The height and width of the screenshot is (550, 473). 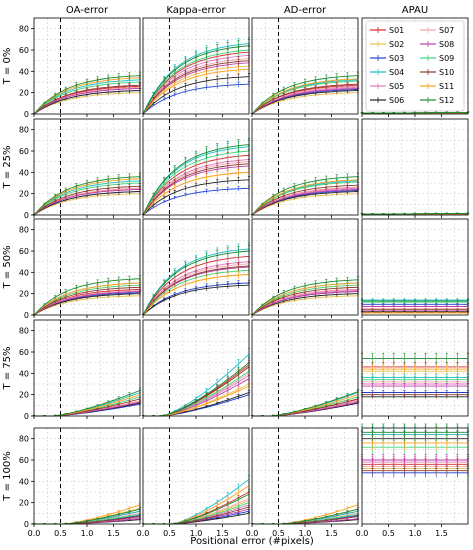 I want to click on column-titles: OA-error Kappa-error AD-error APAU, so click(x=247, y=10).